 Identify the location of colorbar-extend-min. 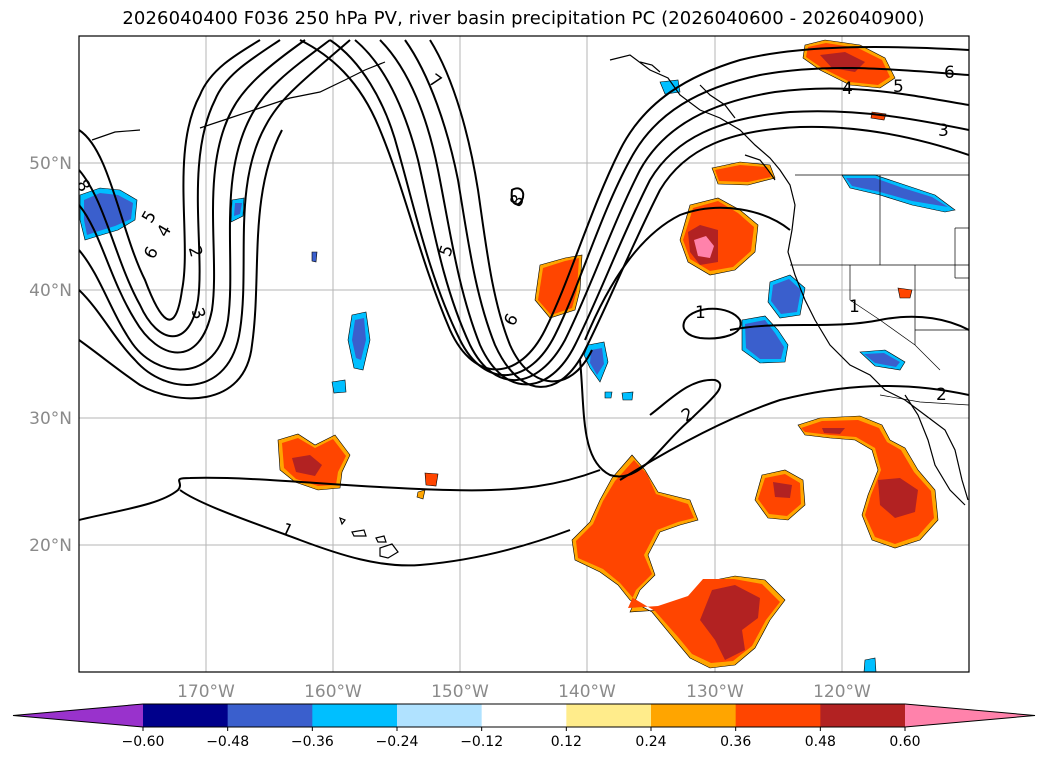
(78, 715).